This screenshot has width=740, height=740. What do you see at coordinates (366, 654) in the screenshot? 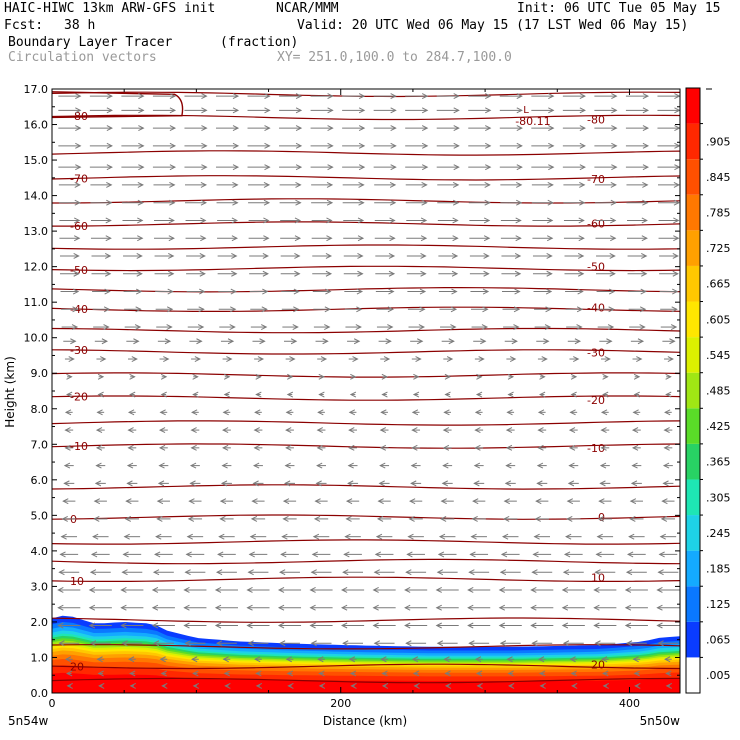
I see `tracer-fill-layer` at bounding box center [366, 654].